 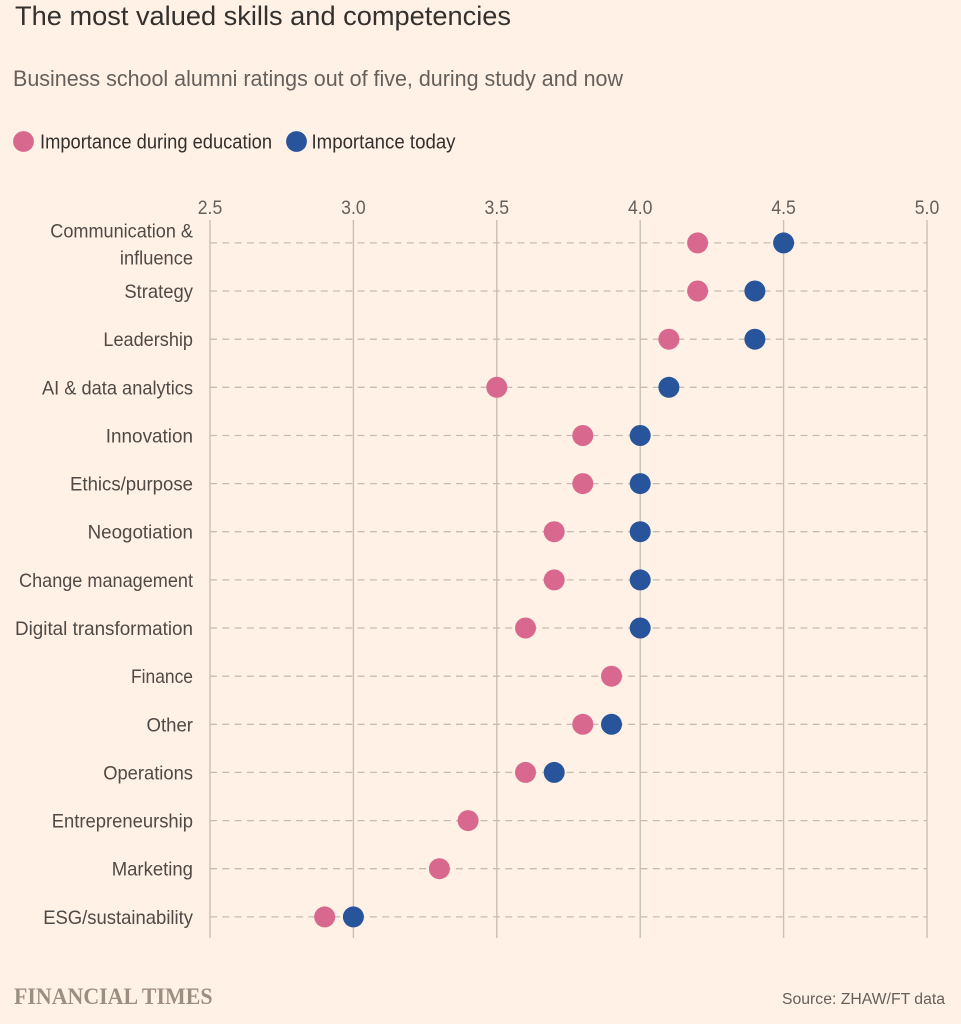 I want to click on svg-text: FINANCIAL TIMES, so click(x=113, y=996).